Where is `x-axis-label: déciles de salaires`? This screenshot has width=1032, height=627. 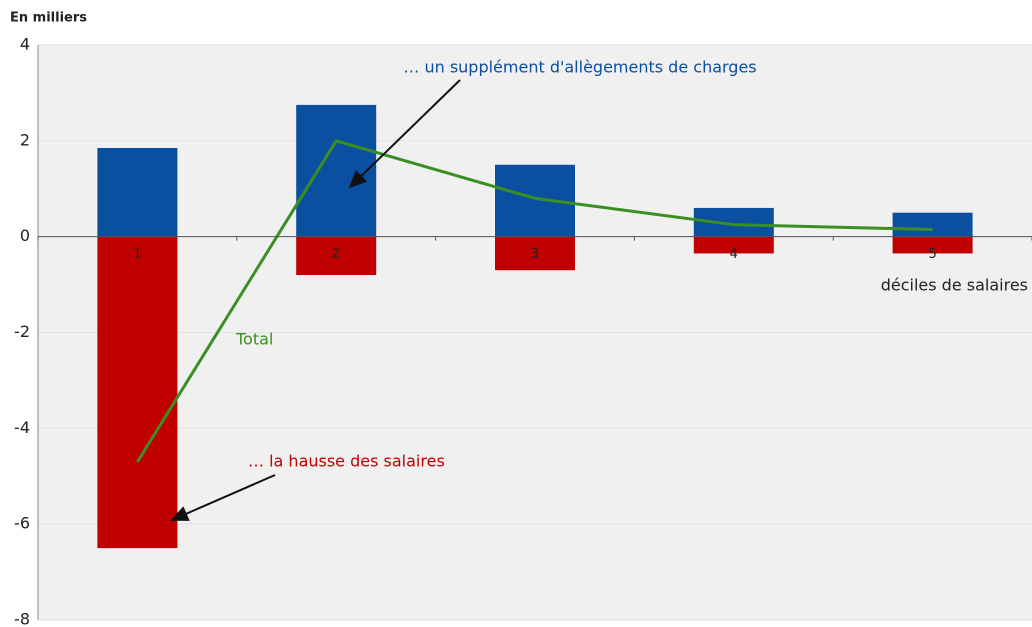
x-axis-label: déciles de salaires is located at coordinates (954, 285).